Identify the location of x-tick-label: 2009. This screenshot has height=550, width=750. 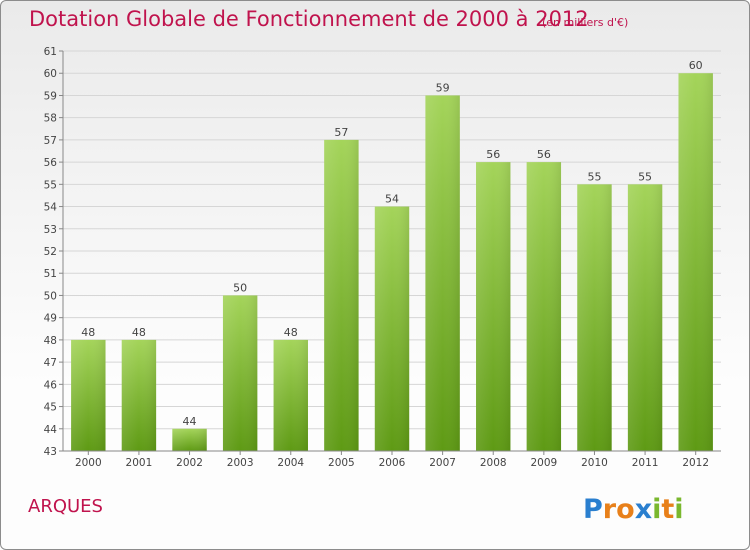
(543, 463).